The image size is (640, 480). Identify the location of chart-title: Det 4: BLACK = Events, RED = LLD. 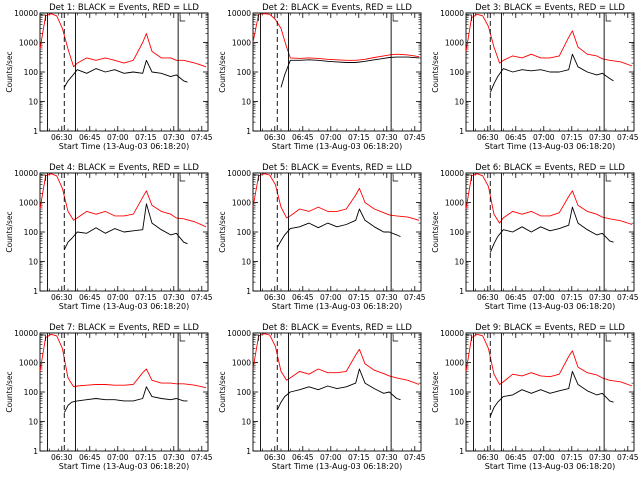
(124, 168).